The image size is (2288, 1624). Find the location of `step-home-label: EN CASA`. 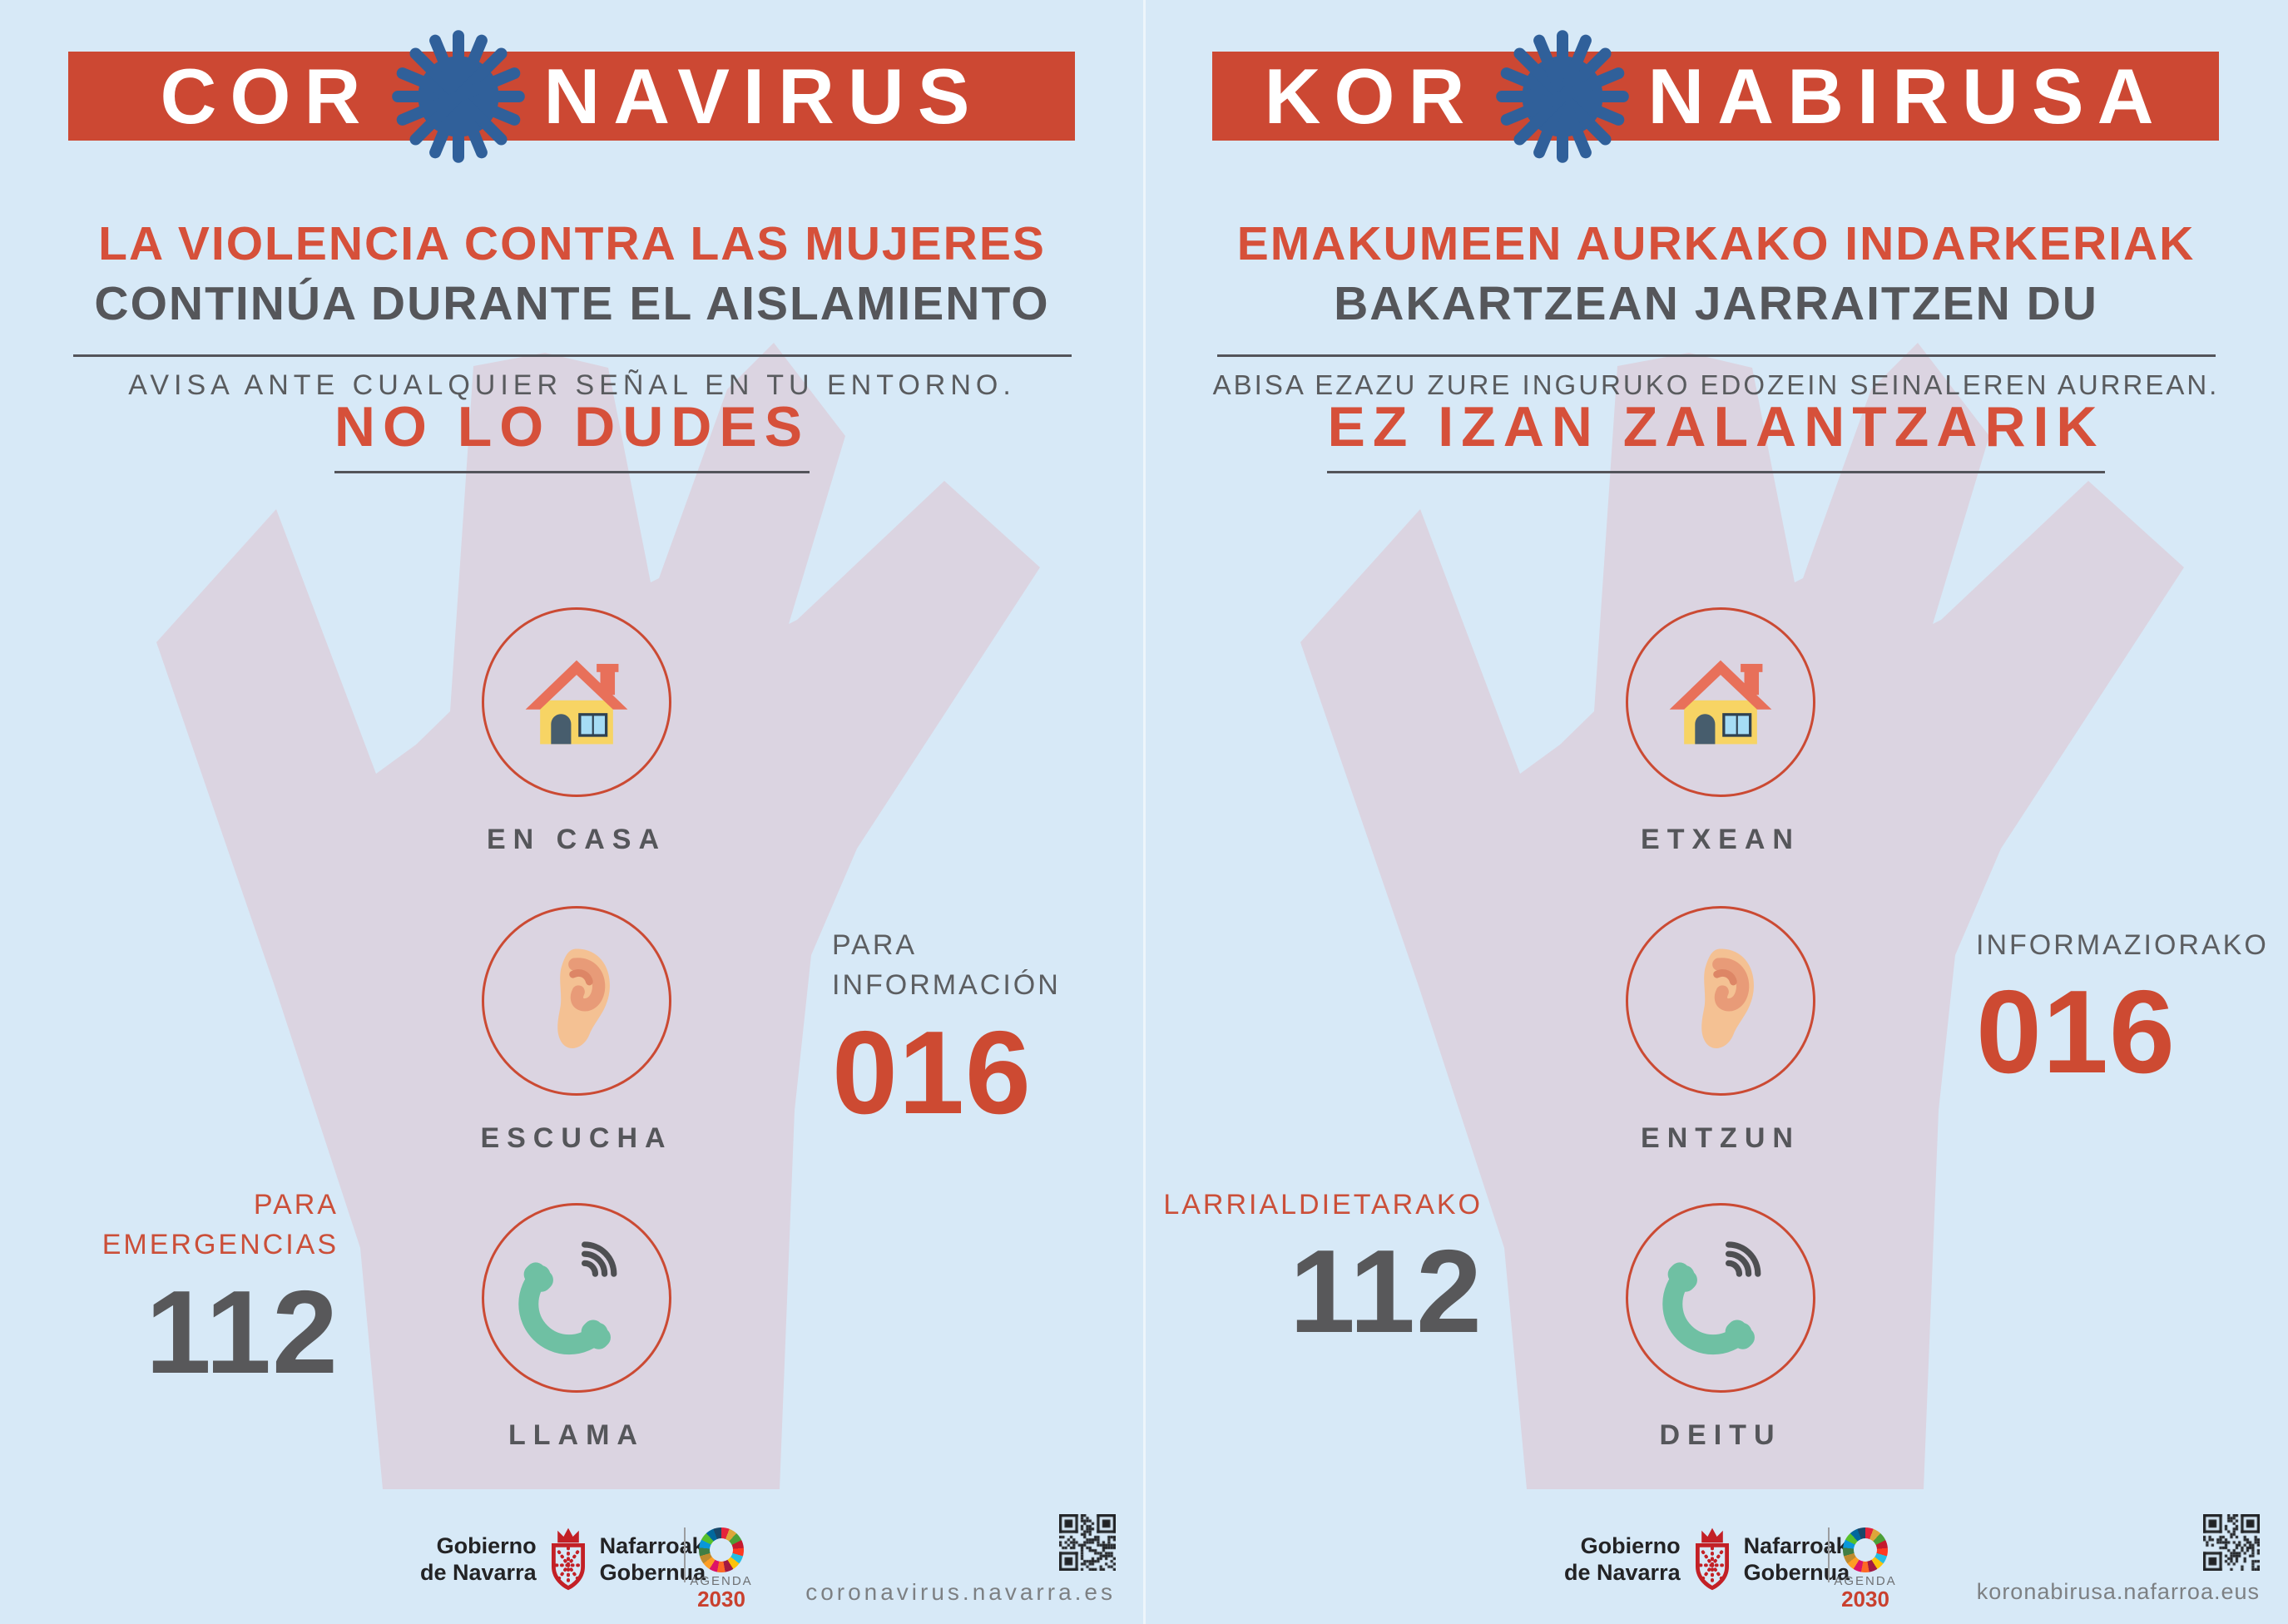

step-home-label: EN CASA is located at coordinates (576, 840).